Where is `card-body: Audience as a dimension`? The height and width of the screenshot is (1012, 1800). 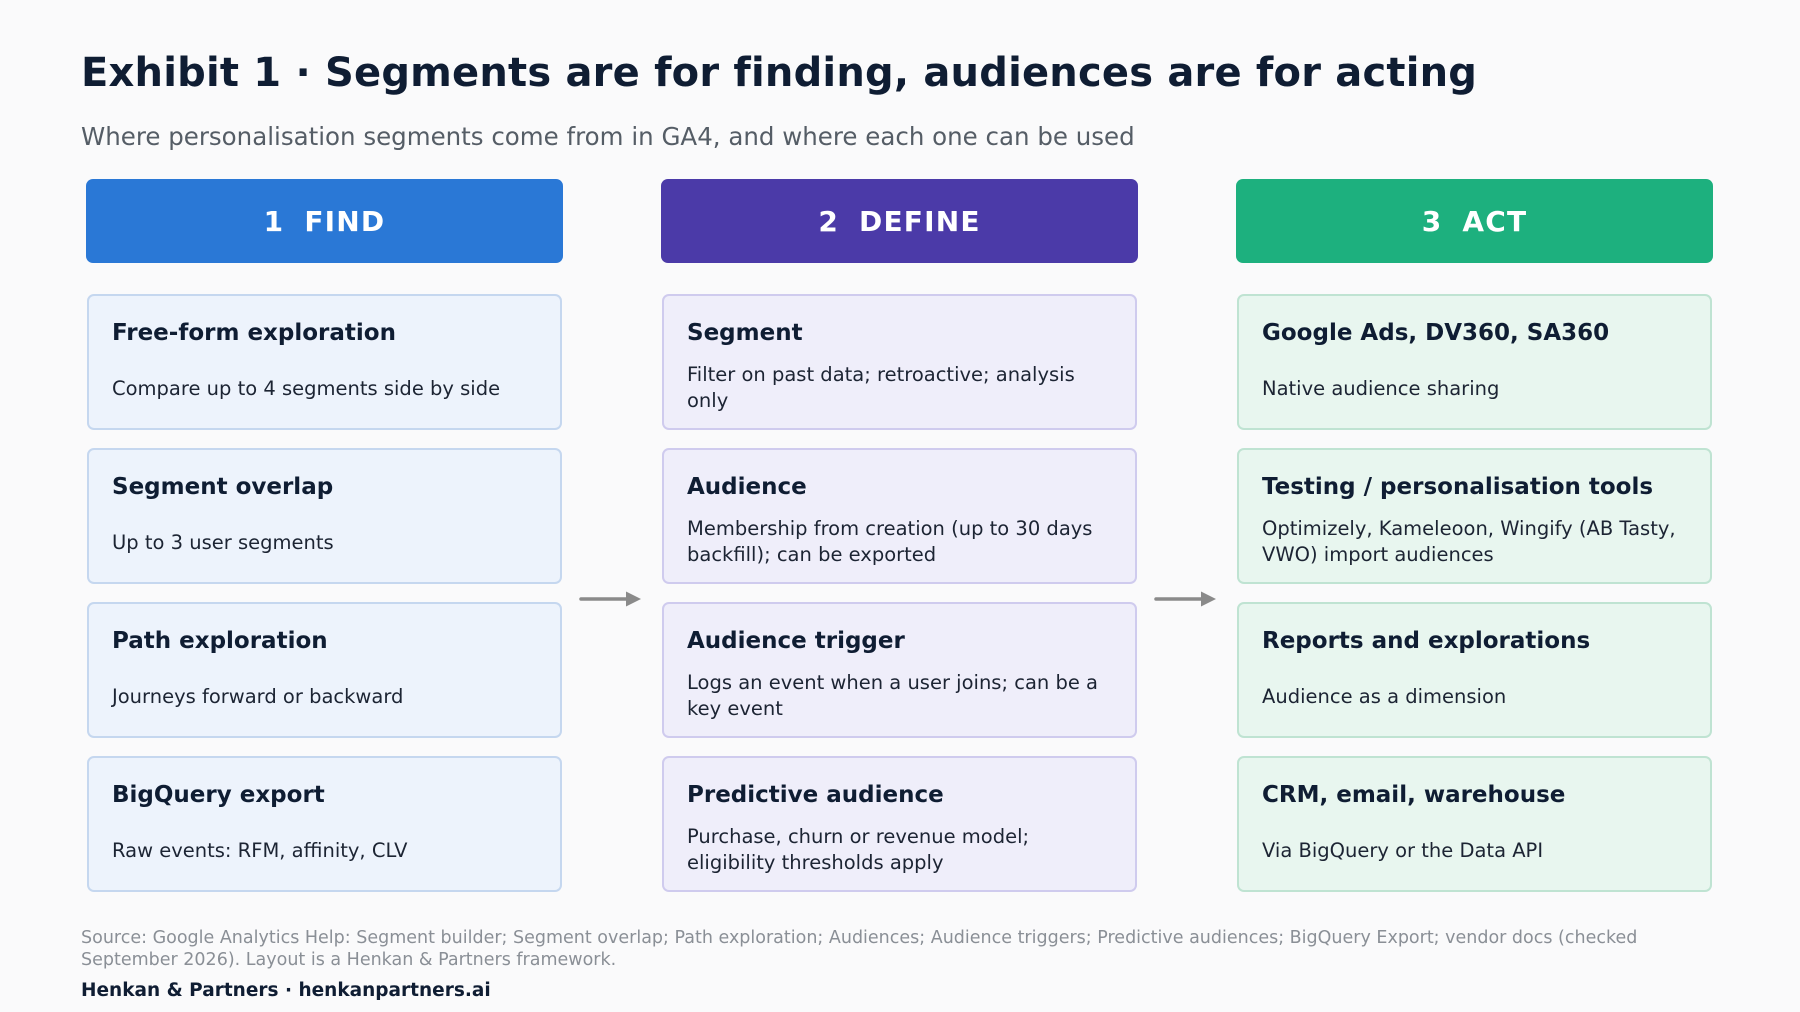 card-body: Audience as a dimension is located at coordinates (1384, 696).